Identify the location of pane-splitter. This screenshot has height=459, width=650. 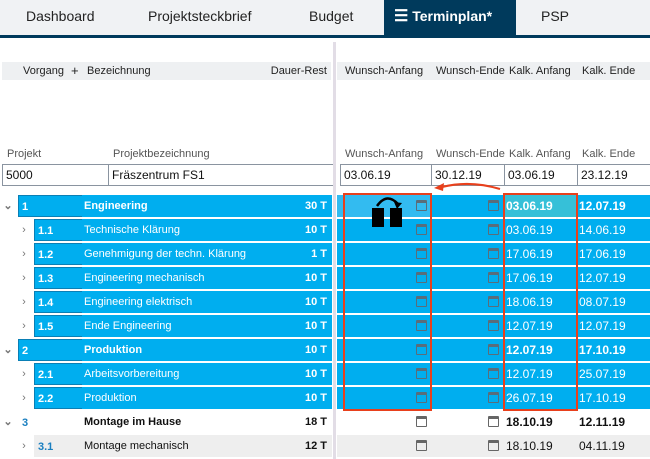
(334, 250).